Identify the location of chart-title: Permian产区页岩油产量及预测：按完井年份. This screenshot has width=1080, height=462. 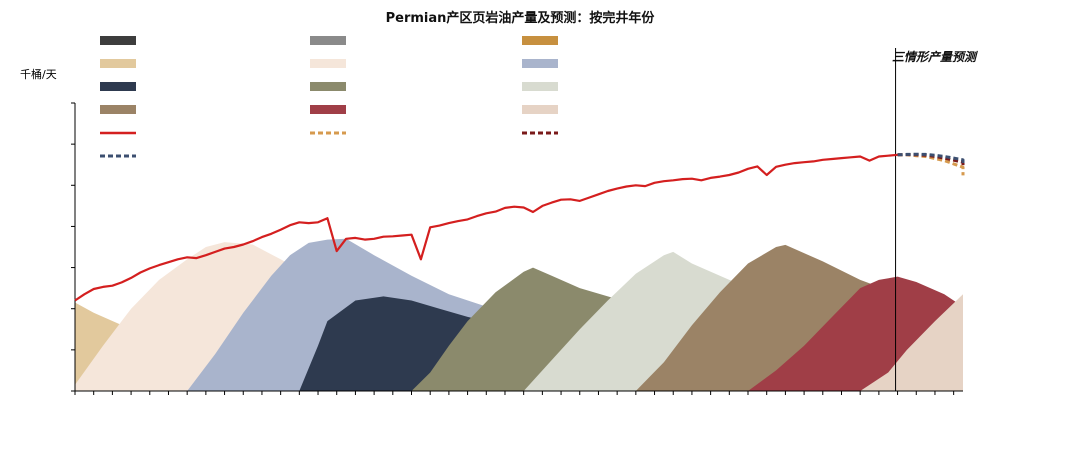
(521, 18).